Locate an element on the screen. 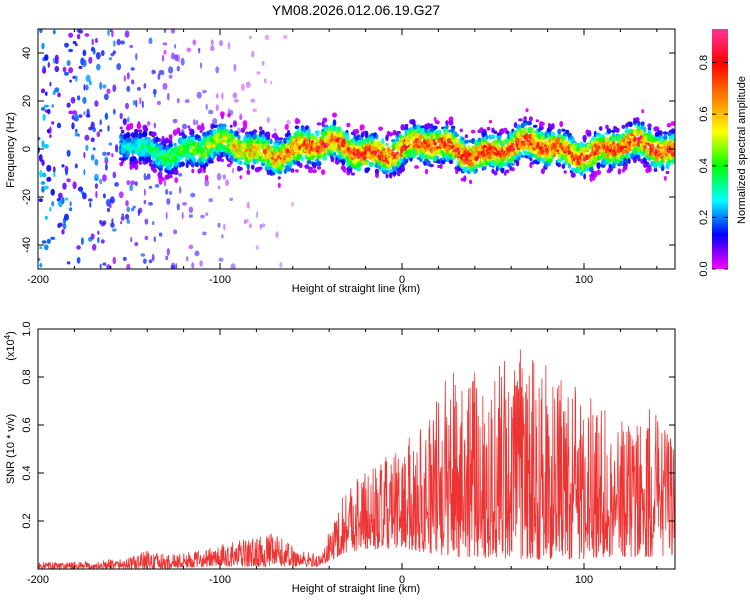 Image resolution: width=750 pixels, height=600 pixels. figure-title: YM08.2026.012.06.19.G27 is located at coordinates (356, 10).